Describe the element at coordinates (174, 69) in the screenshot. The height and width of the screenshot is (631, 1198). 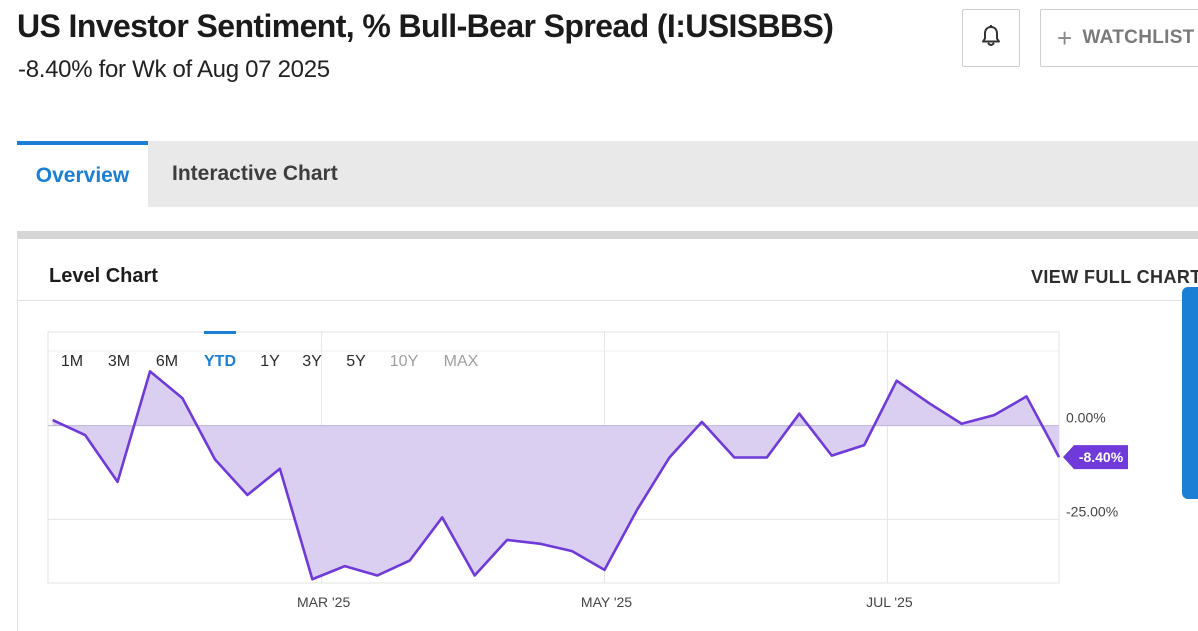
I see `latest-value-subtitle: -8.40% for Wk of Aug 07 2025` at that location.